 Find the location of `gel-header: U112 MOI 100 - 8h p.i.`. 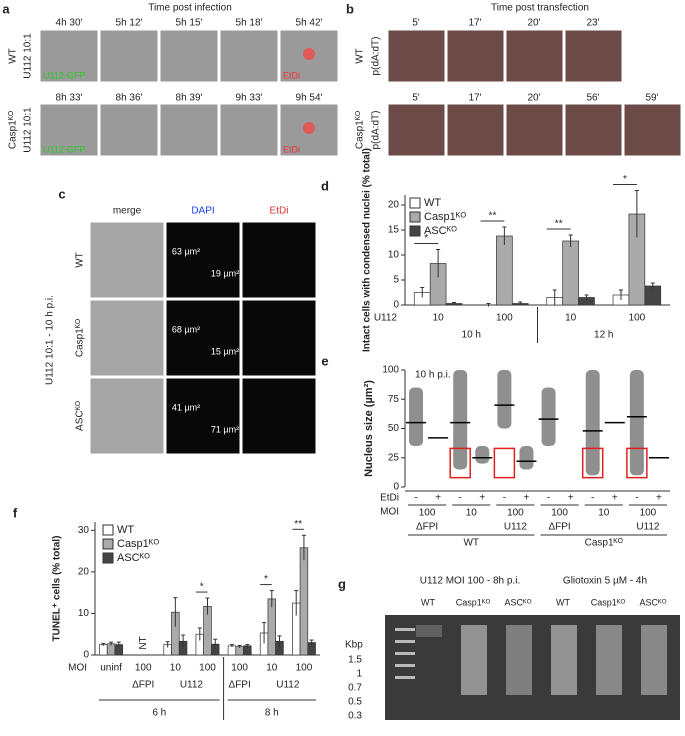

gel-header: U112 MOI 100 - 8h p.i. is located at coordinates (470, 581).